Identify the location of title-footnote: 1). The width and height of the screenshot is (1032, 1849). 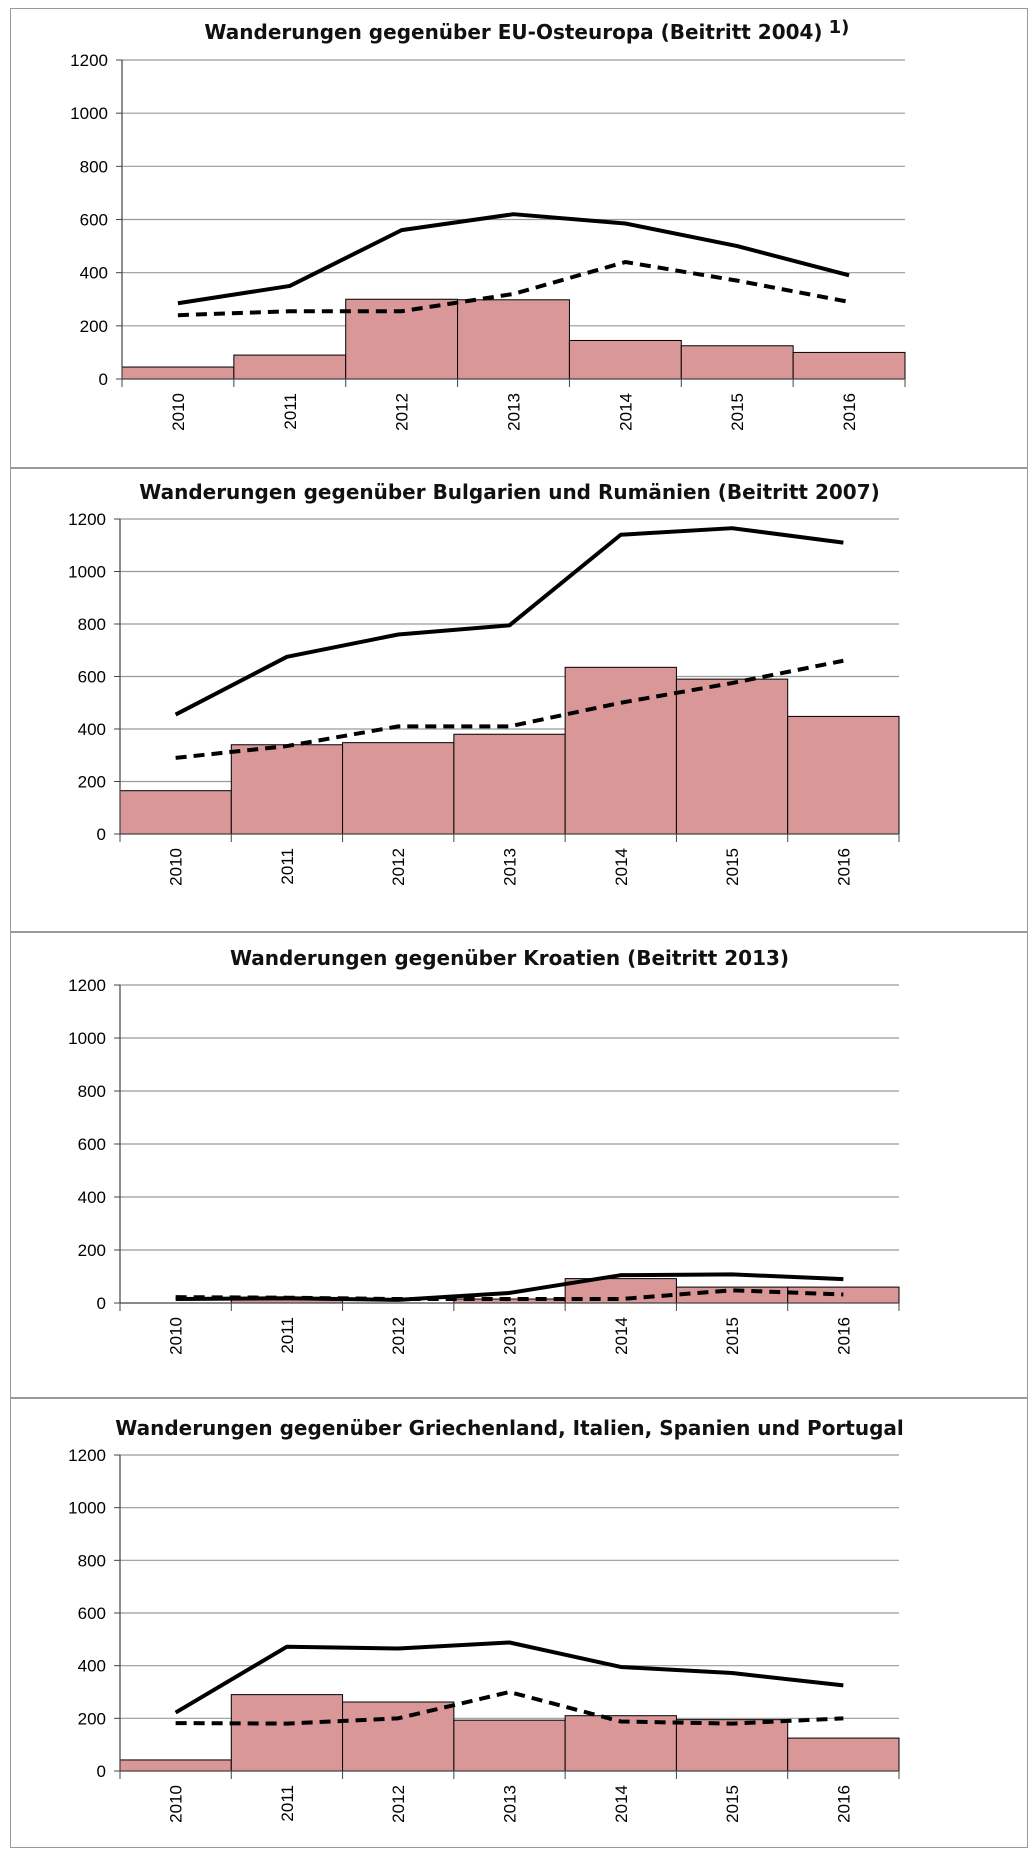
(839, 27).